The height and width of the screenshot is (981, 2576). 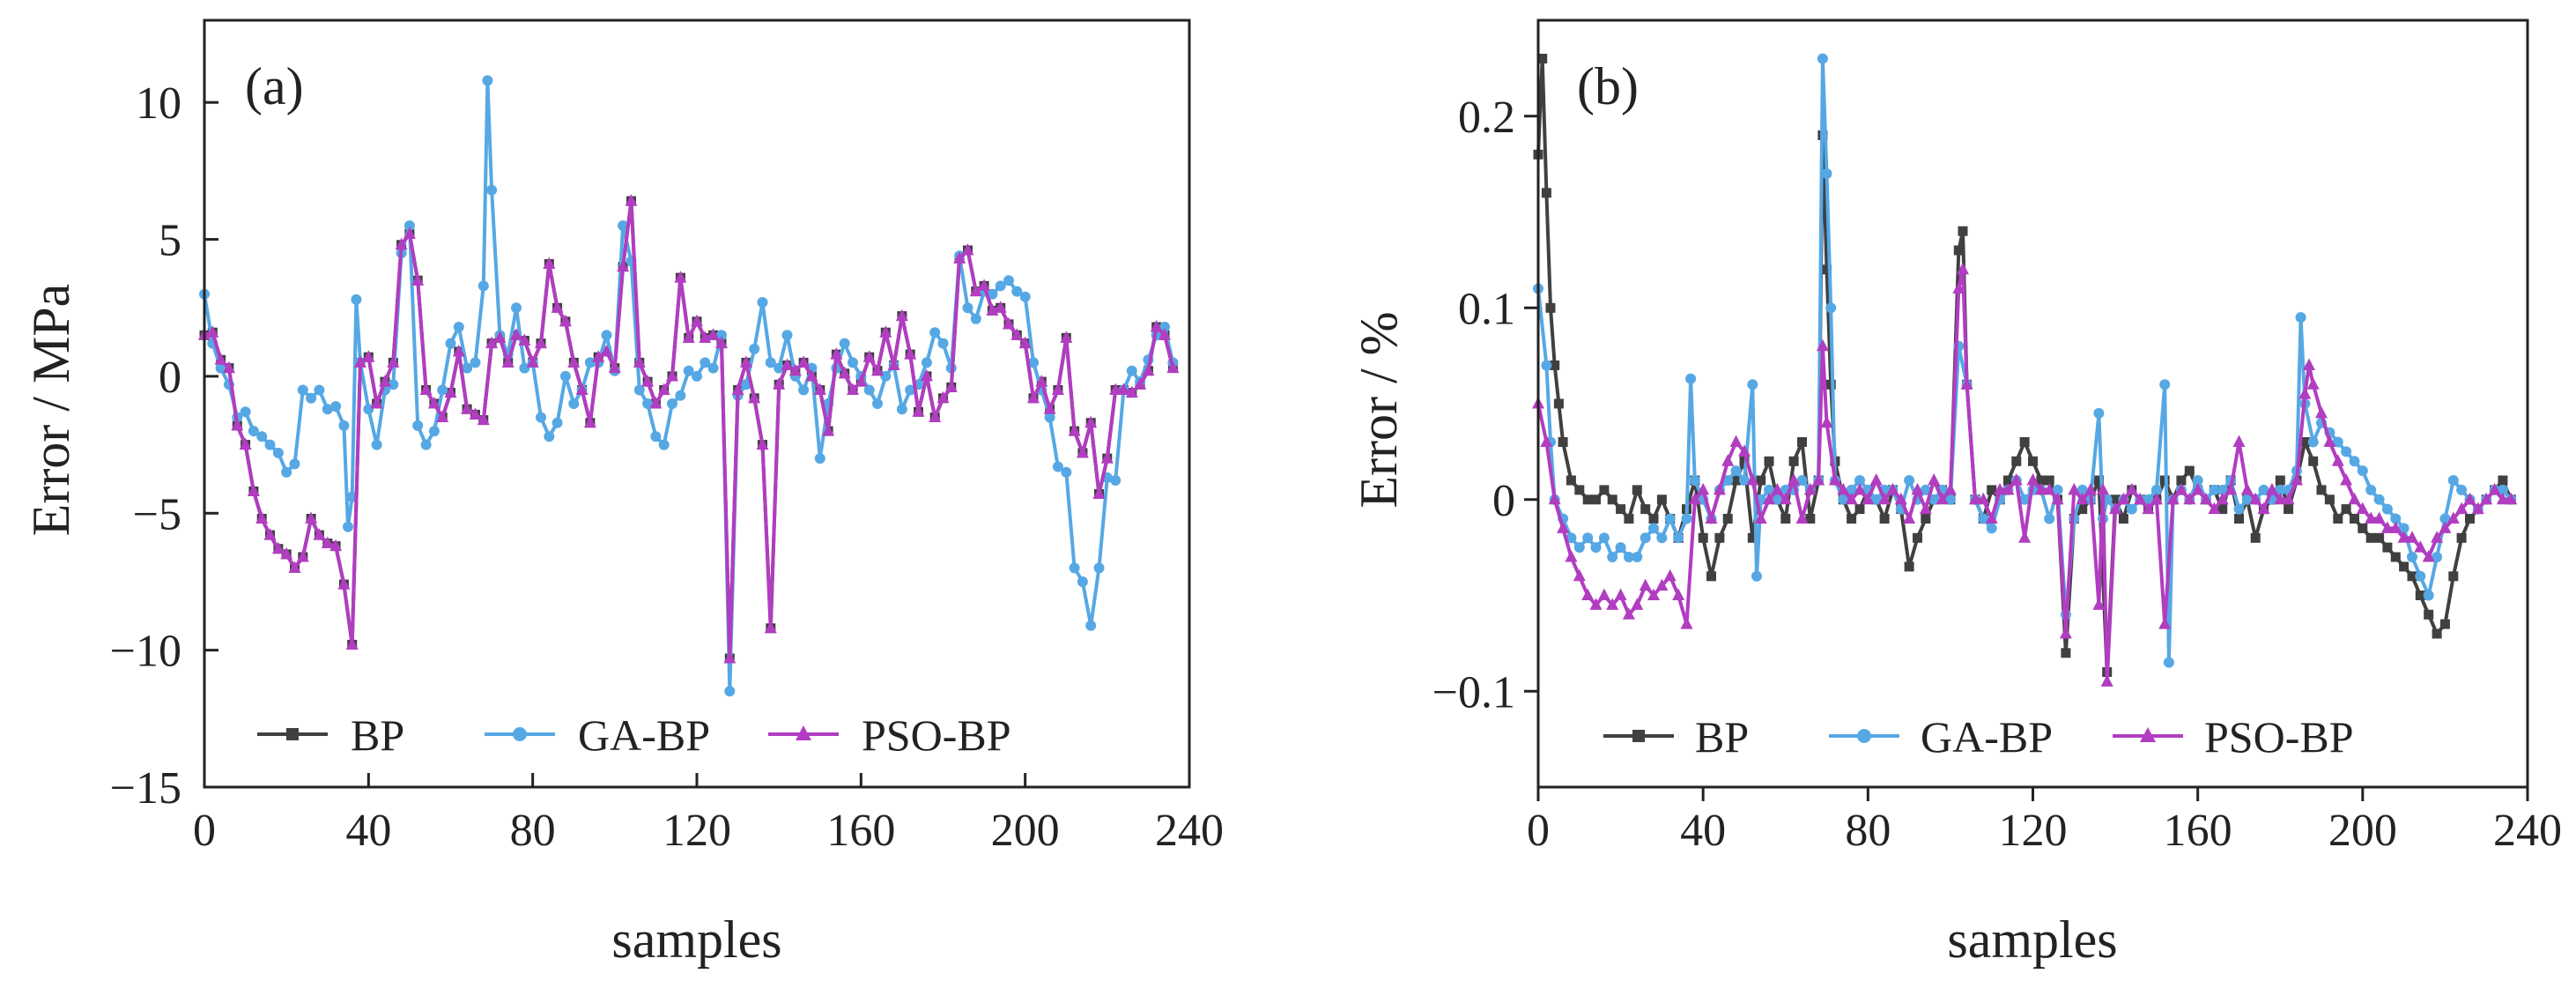 I want to click on chart-b-panel-label: (b), so click(x=1608, y=86).